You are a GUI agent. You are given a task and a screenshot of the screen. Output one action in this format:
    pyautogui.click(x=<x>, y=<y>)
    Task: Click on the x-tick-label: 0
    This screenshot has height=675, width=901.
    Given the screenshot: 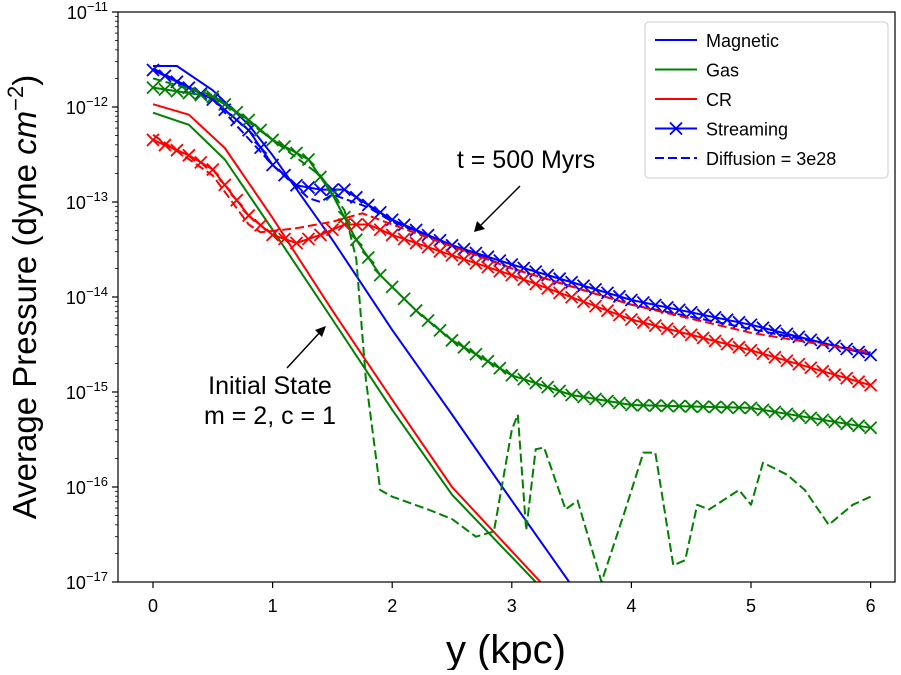 What is the action you would take?
    pyautogui.click(x=153, y=606)
    